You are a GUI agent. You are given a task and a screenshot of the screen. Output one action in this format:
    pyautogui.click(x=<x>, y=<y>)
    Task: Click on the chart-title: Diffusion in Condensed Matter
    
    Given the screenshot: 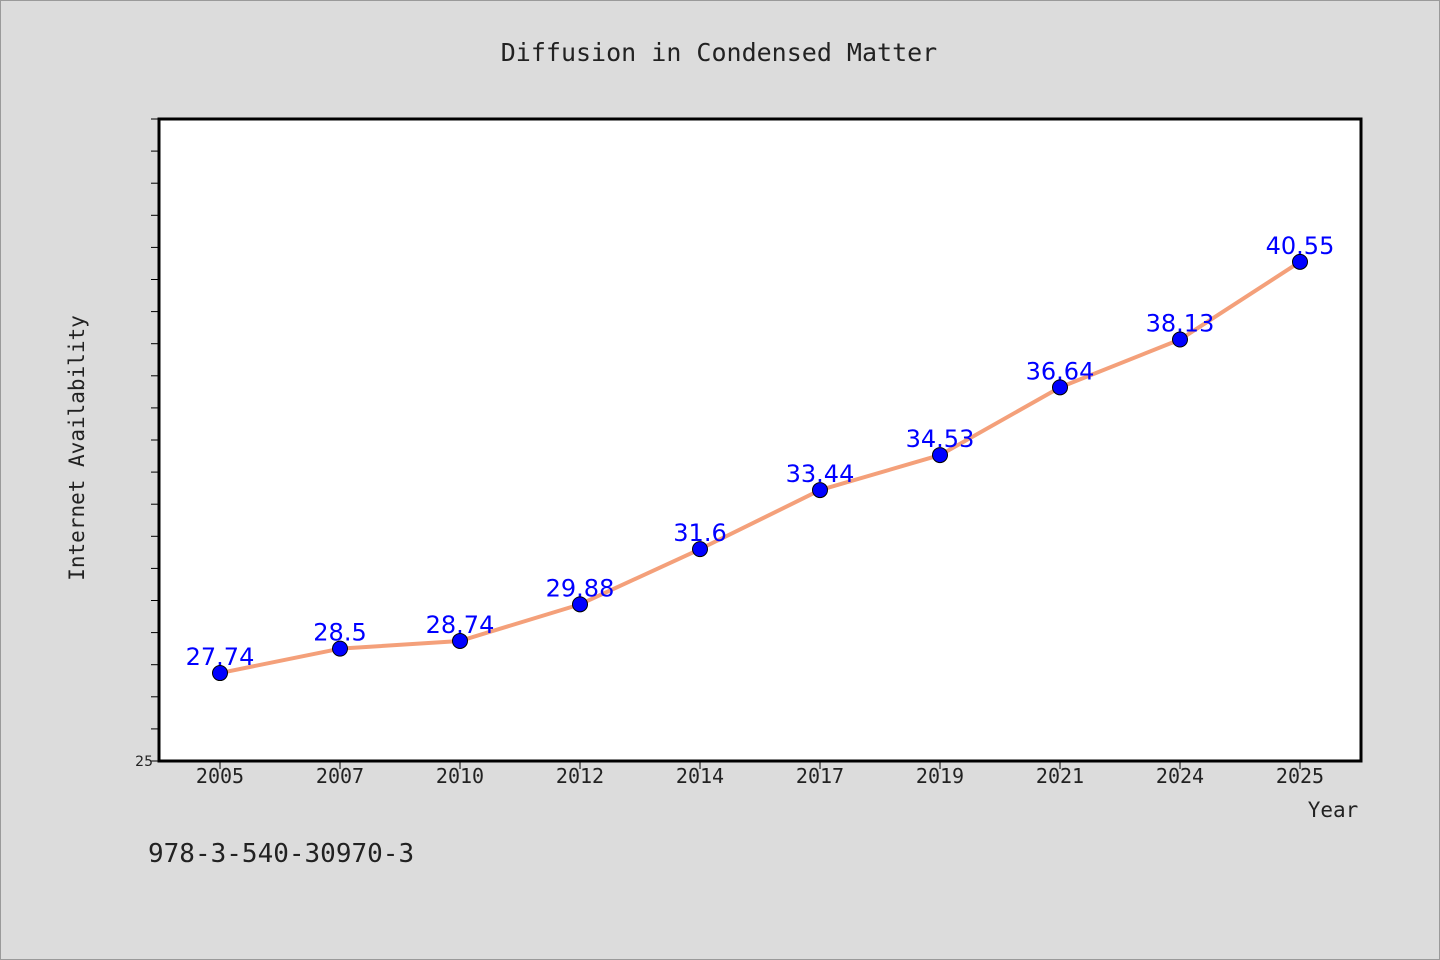 What is the action you would take?
    pyautogui.click(x=719, y=52)
    